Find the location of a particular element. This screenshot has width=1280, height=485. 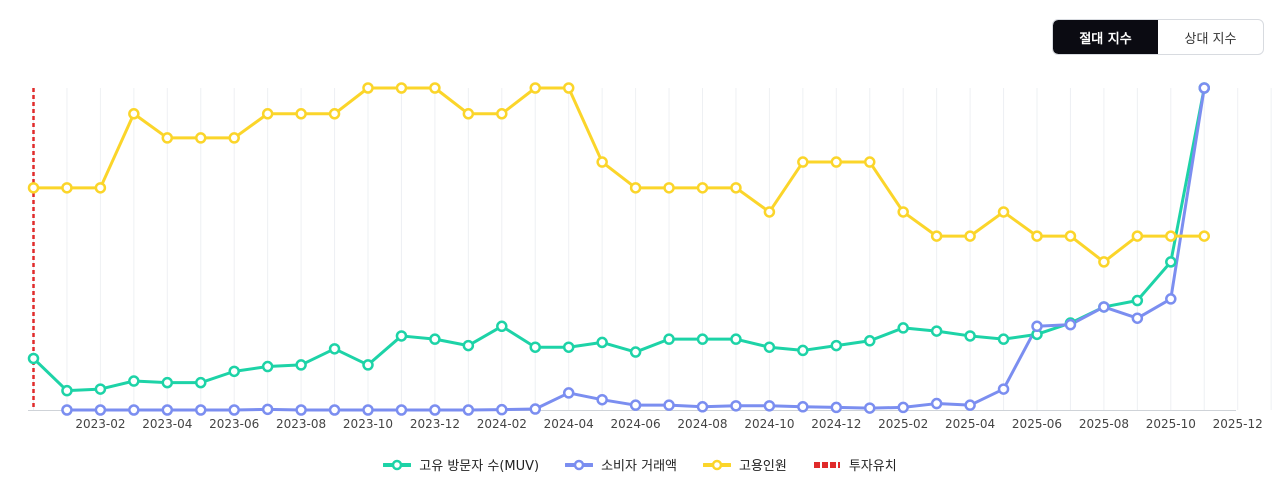

x-tick-label: 2025-10 is located at coordinates (1171, 424).